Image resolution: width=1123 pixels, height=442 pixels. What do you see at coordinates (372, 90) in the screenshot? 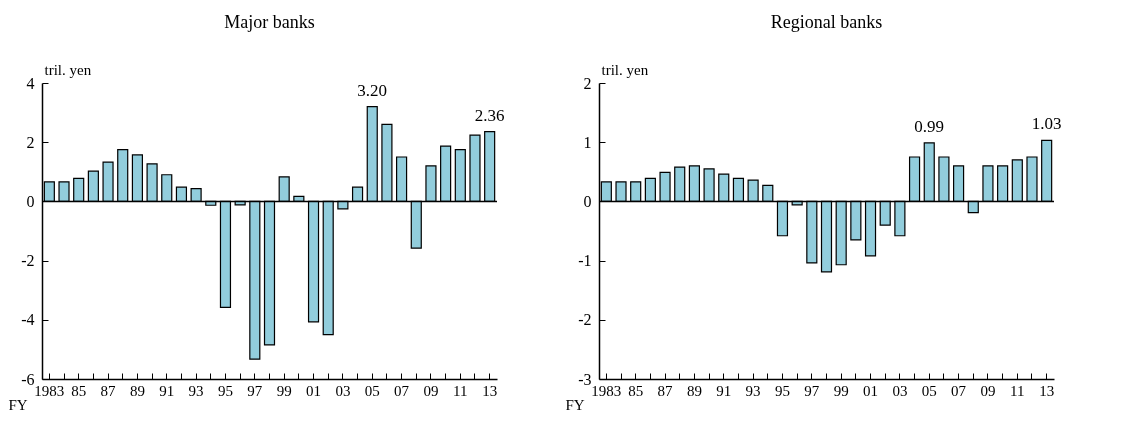
I see `data-label: 3.20` at bounding box center [372, 90].